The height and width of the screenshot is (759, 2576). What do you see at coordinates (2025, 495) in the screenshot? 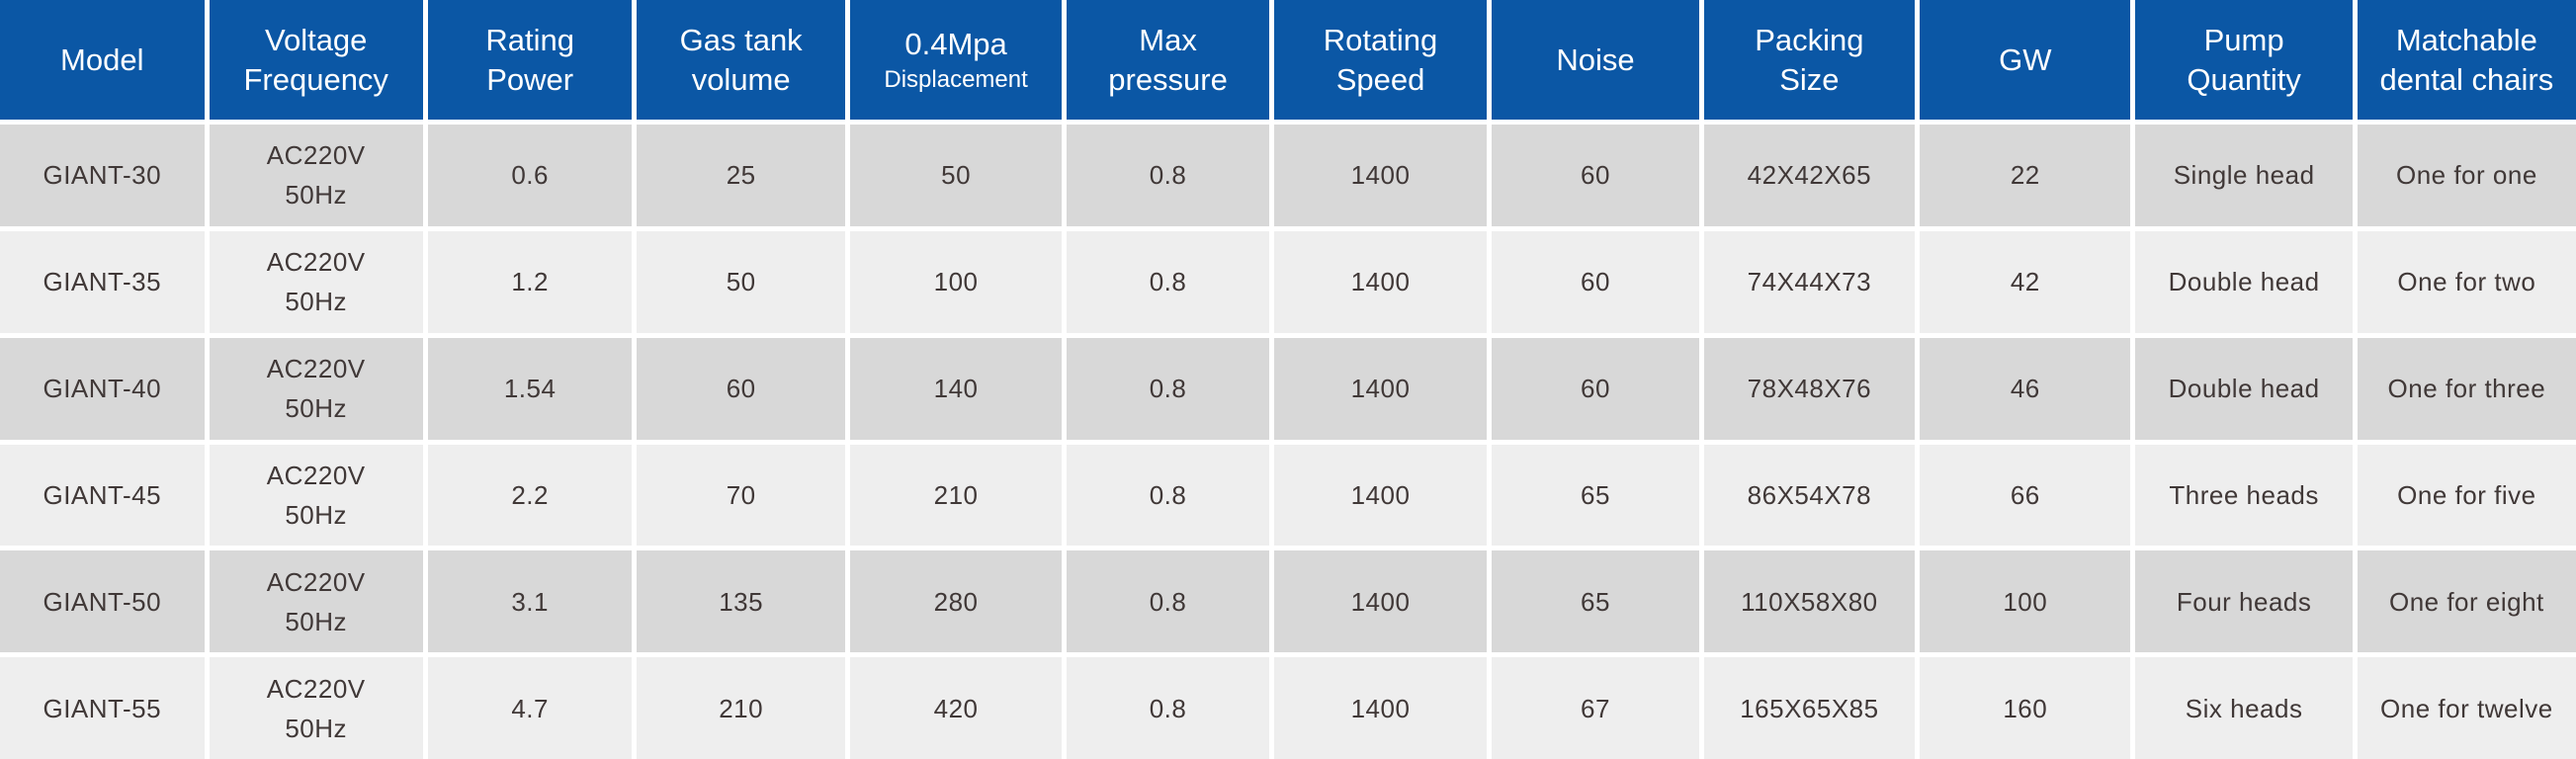
I see `cell-gw: 66` at bounding box center [2025, 495].